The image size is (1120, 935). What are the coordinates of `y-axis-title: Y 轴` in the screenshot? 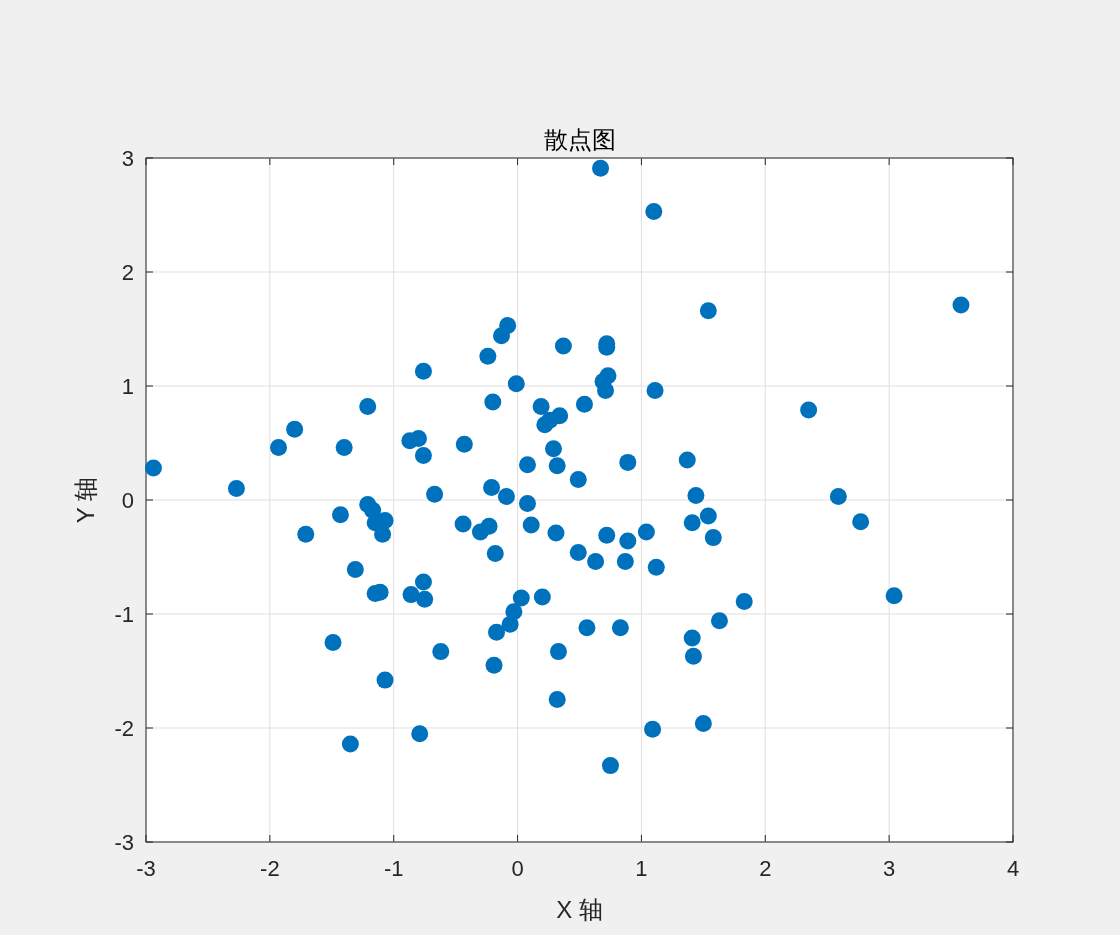 It's located at (85, 500).